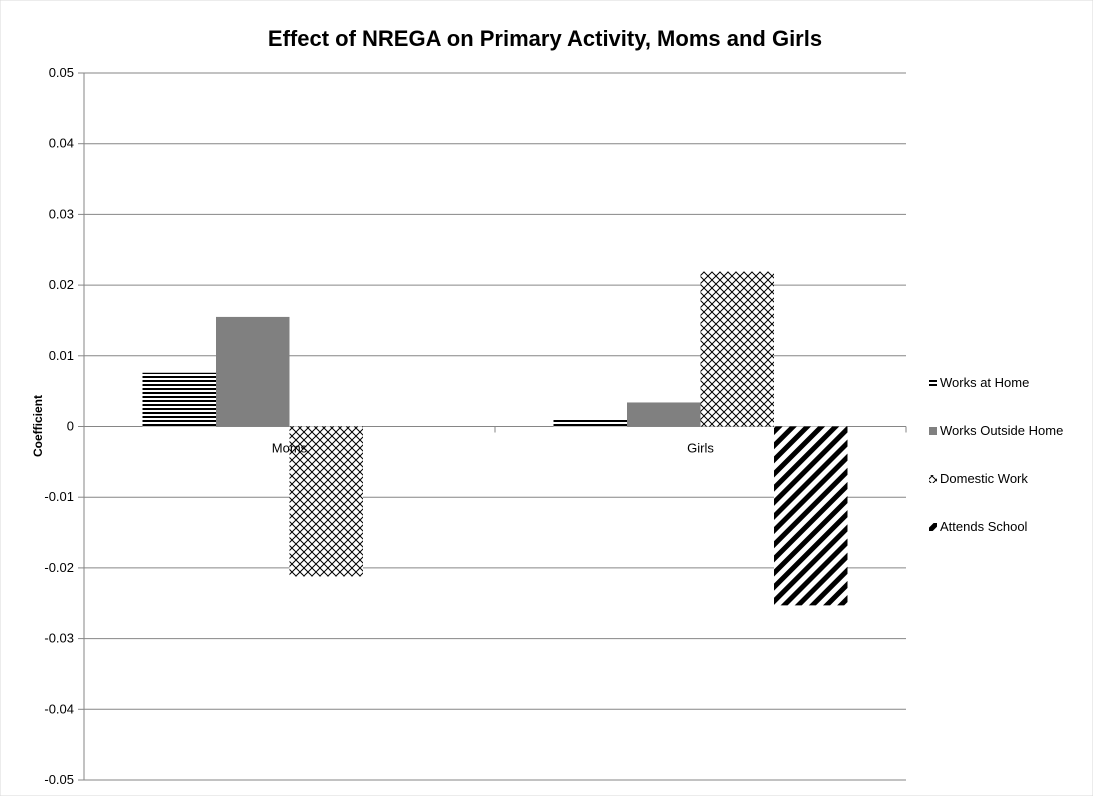 The height and width of the screenshot is (796, 1093). What do you see at coordinates (1001, 430) in the screenshot?
I see `legend-label: Works Outside Home` at bounding box center [1001, 430].